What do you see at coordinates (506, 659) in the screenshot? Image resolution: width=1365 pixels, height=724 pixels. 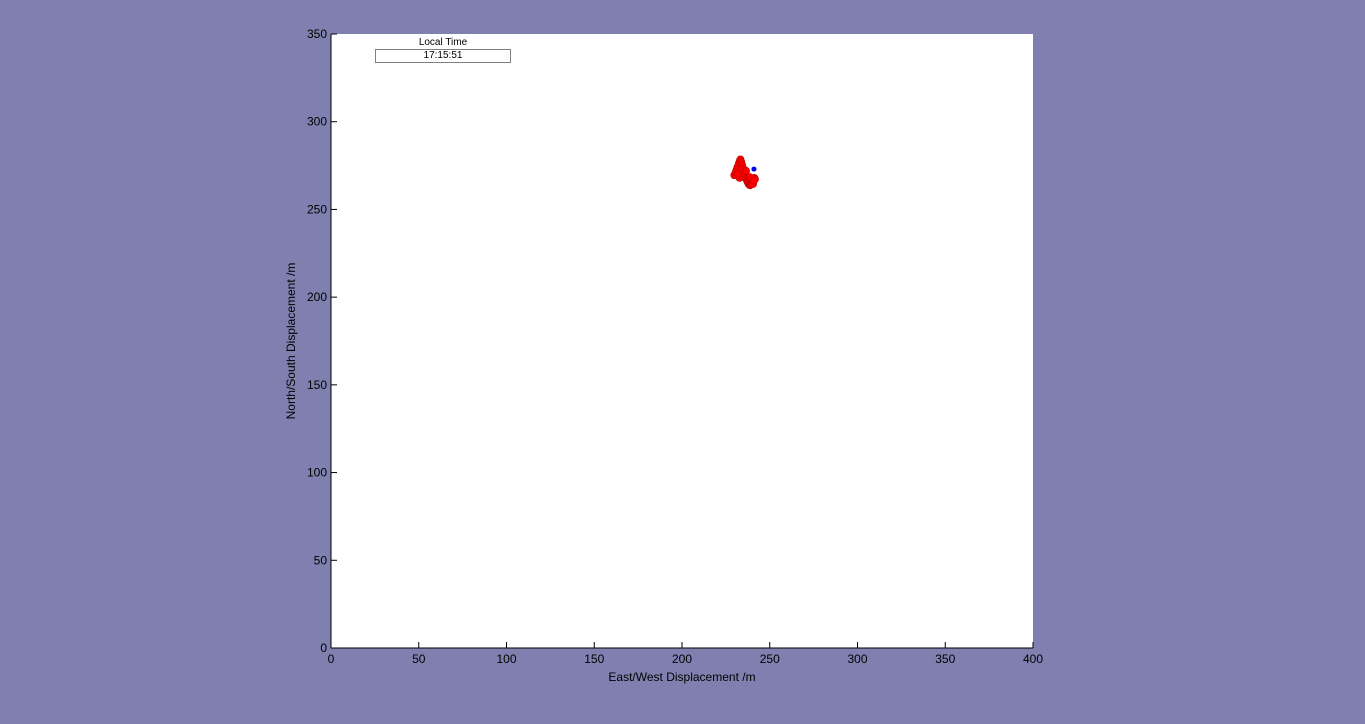 I see `x-tick-label: 100` at bounding box center [506, 659].